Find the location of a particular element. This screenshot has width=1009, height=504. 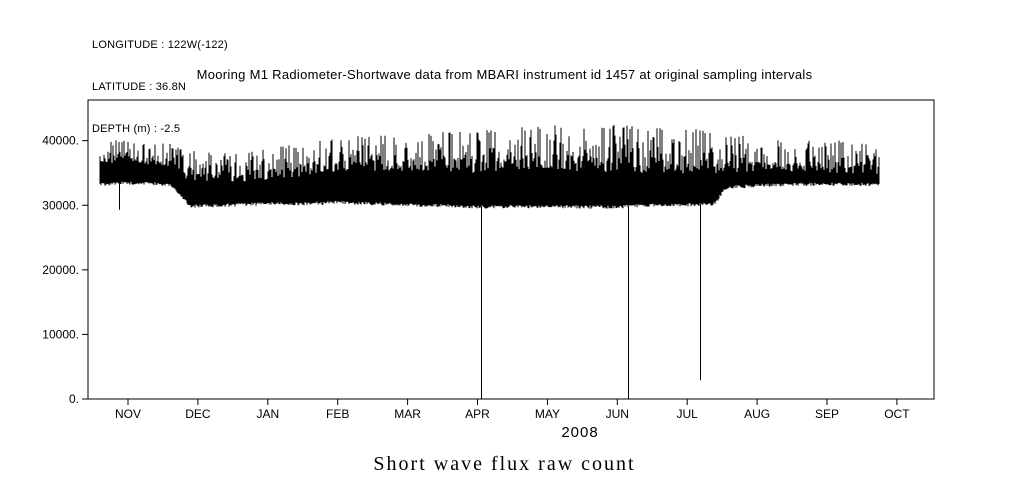

x-tick-label: JUL is located at coordinates (688, 414).